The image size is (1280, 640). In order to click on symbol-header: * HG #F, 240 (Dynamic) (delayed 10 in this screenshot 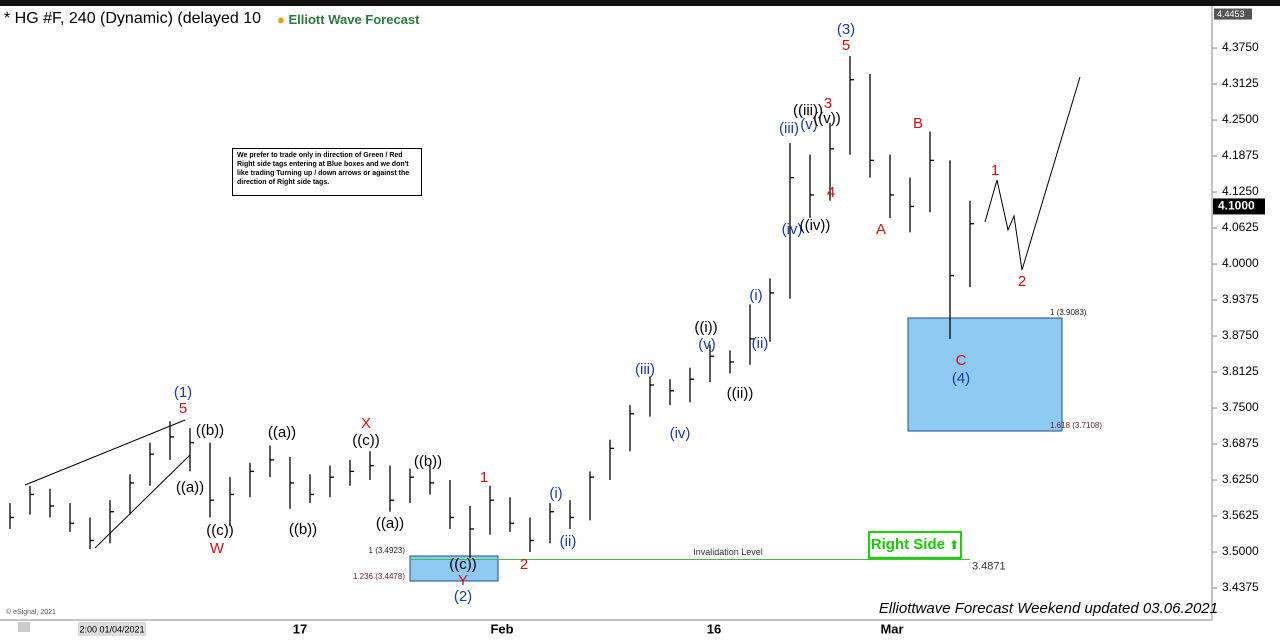, I will do `click(132, 18)`.